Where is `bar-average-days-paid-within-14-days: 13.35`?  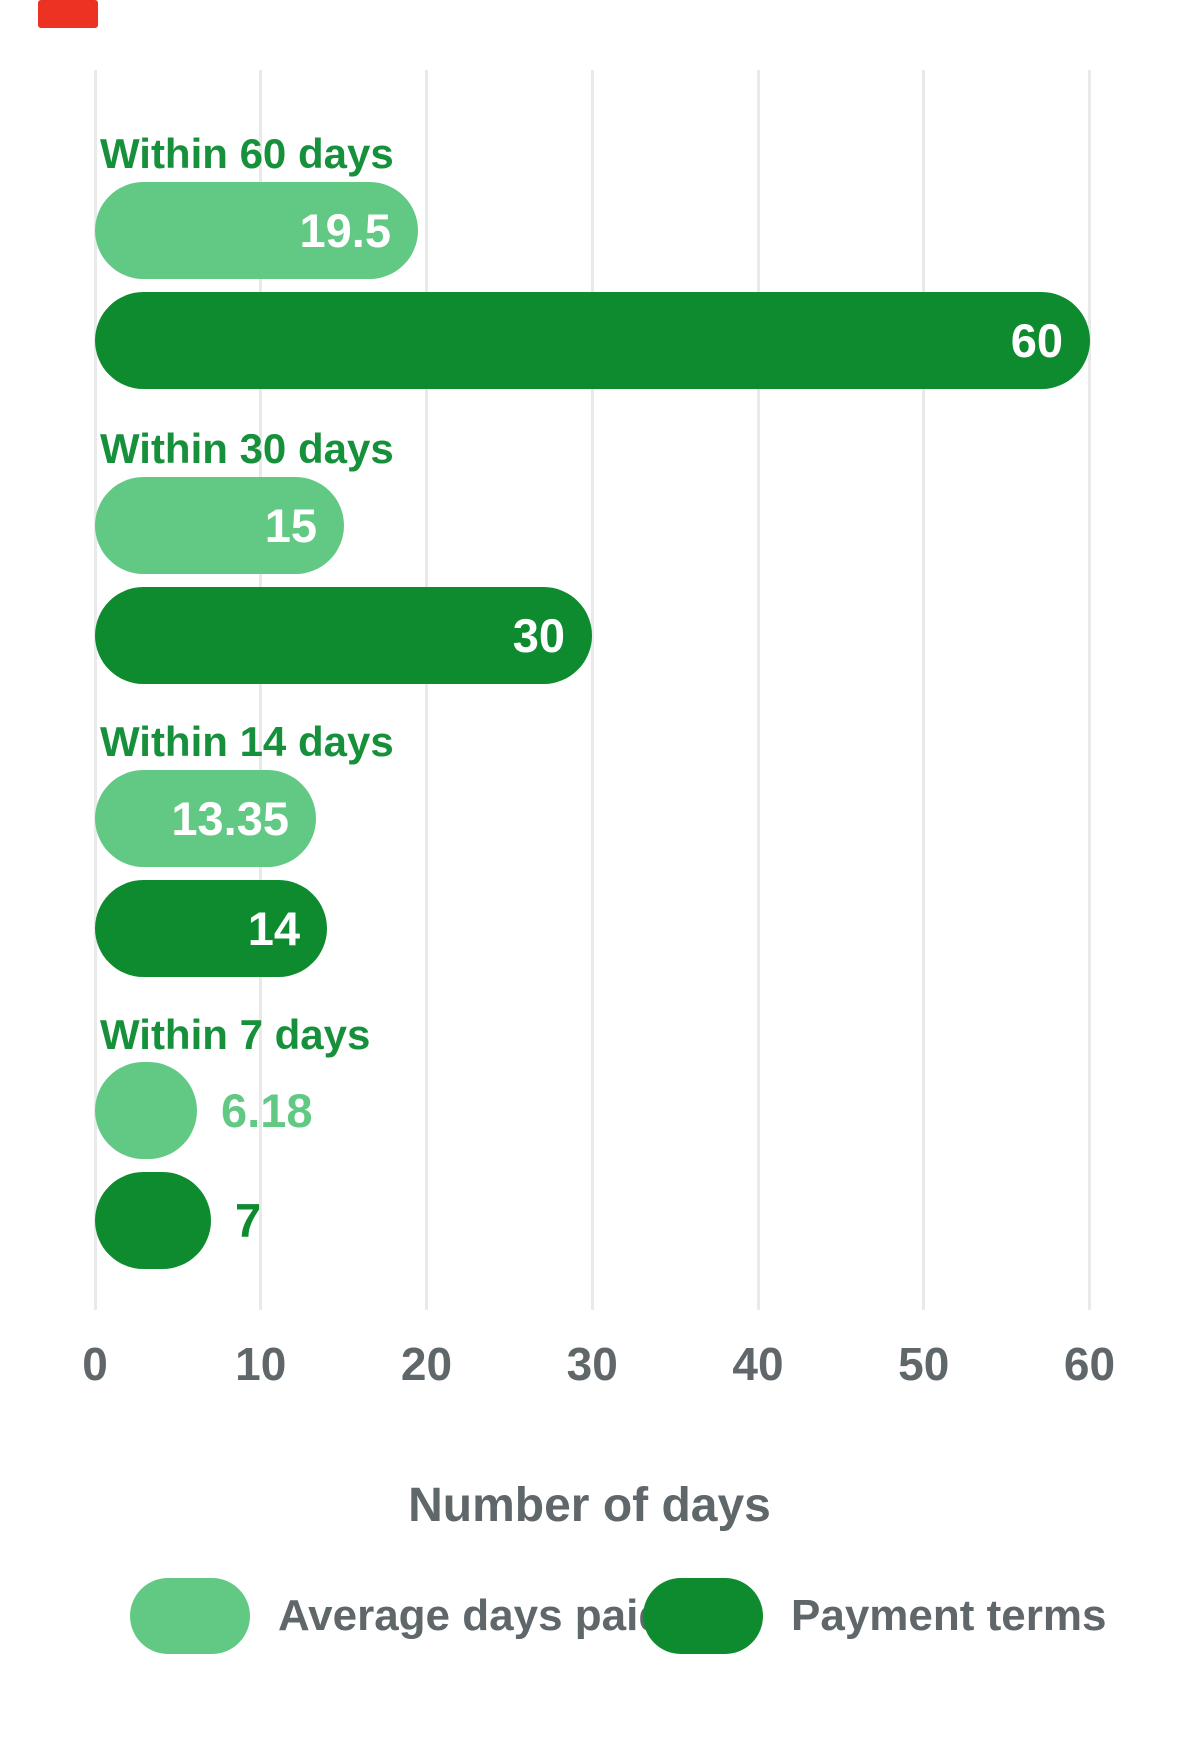 bar-average-days-paid-within-14-days: 13.35 is located at coordinates (205, 818).